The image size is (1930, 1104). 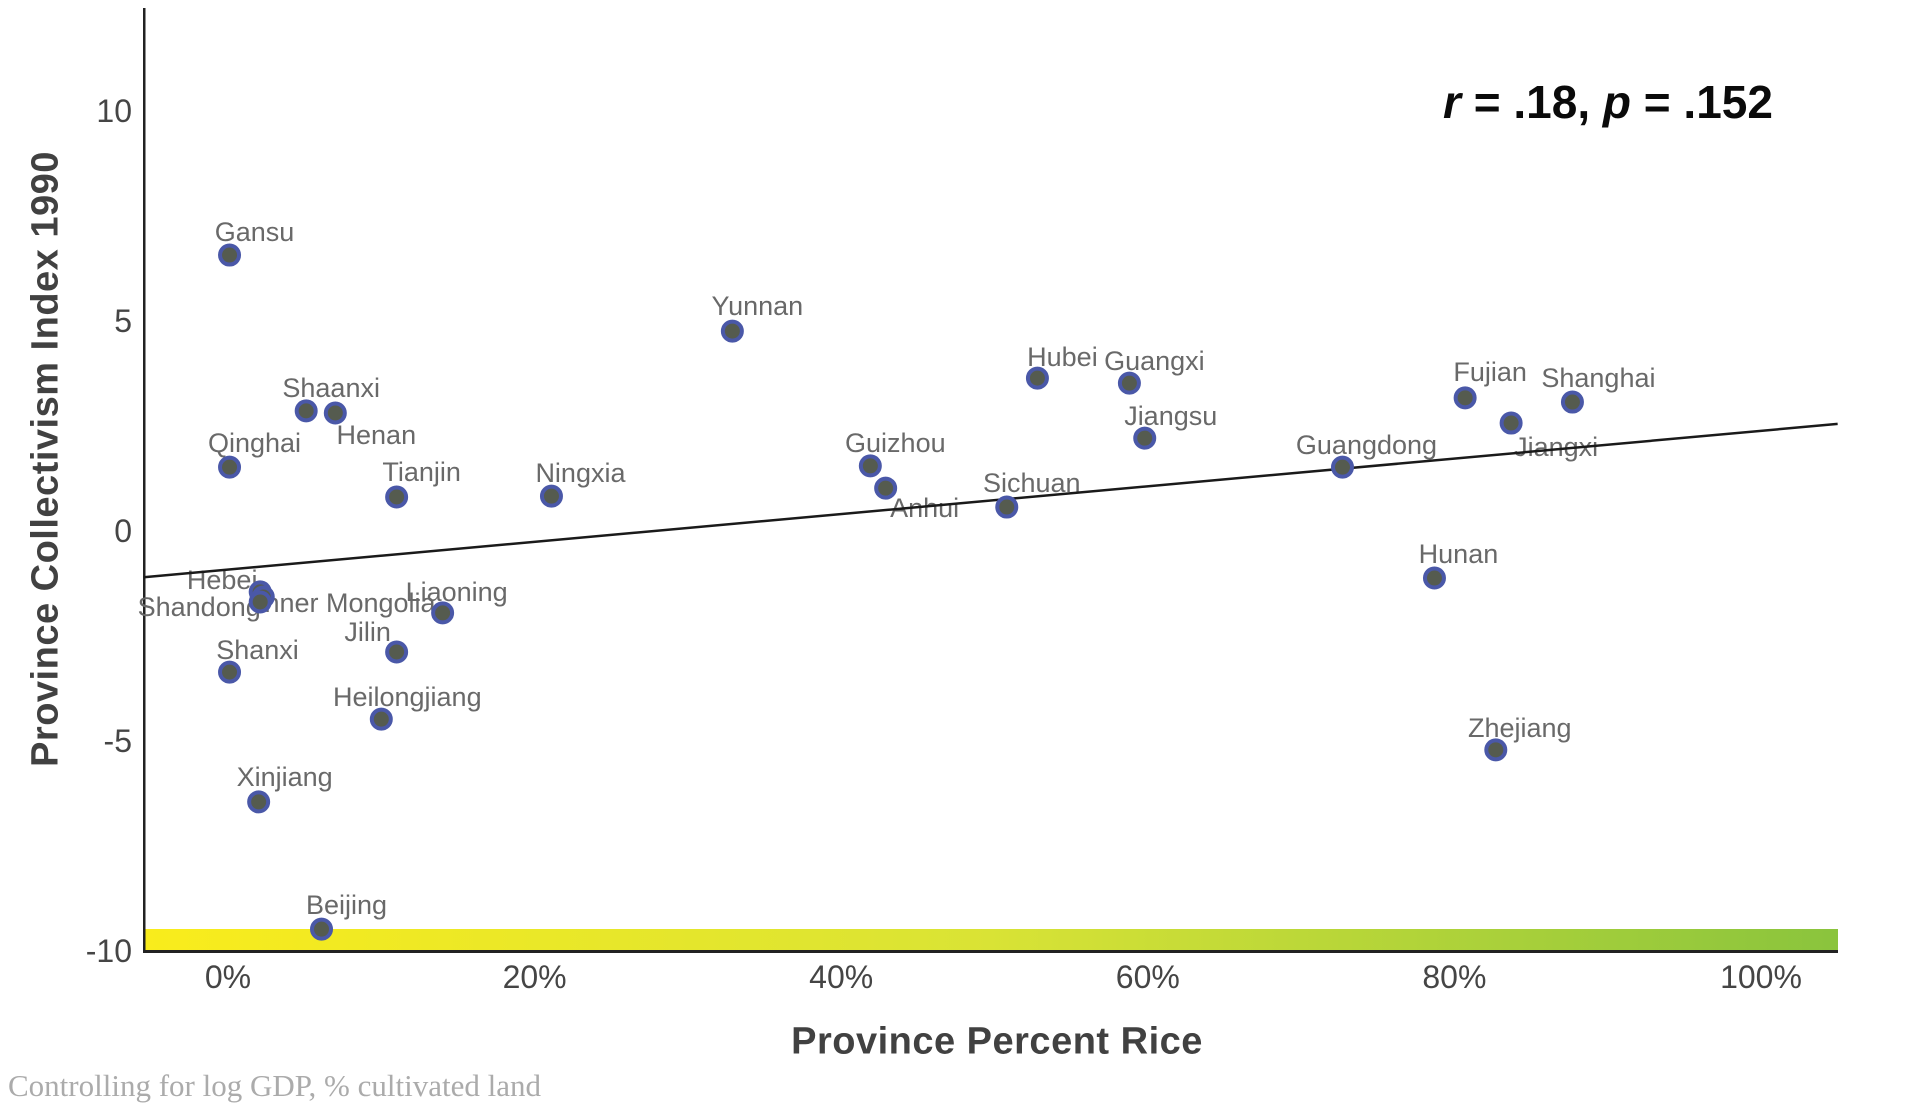 What do you see at coordinates (457, 592) in the screenshot?
I see `point-label-liaoning: Liaoning` at bounding box center [457, 592].